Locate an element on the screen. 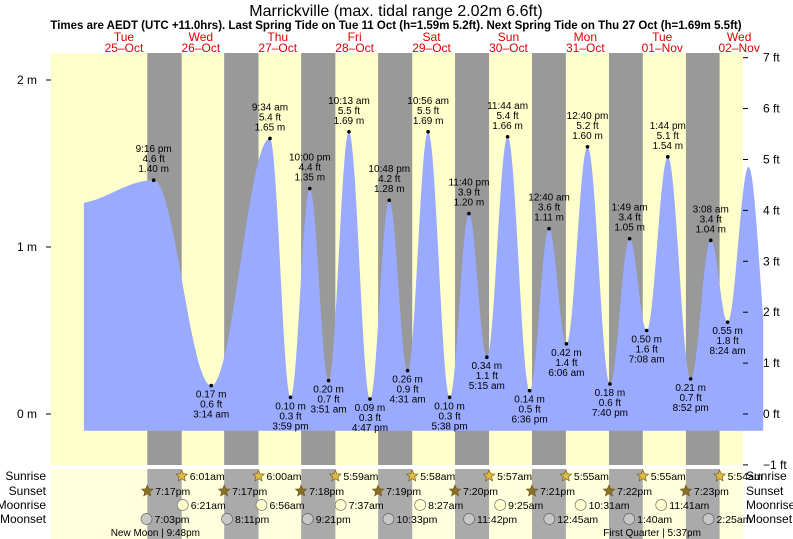  right-tick-label: 1 ft is located at coordinates (771, 363).